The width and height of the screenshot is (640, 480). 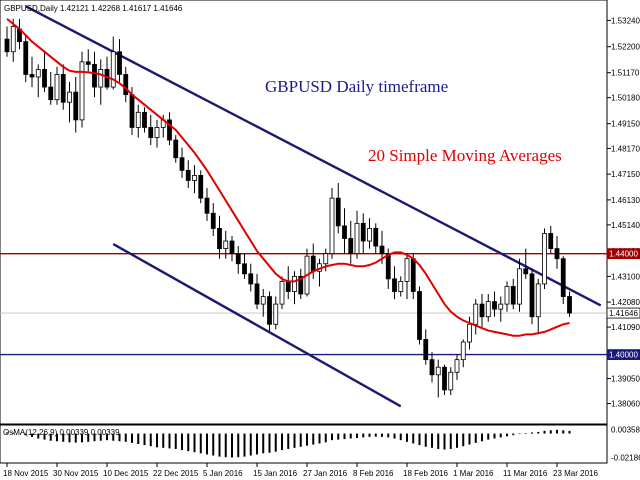 I want to click on level-badge-label: 1.44000, so click(x=623, y=254).